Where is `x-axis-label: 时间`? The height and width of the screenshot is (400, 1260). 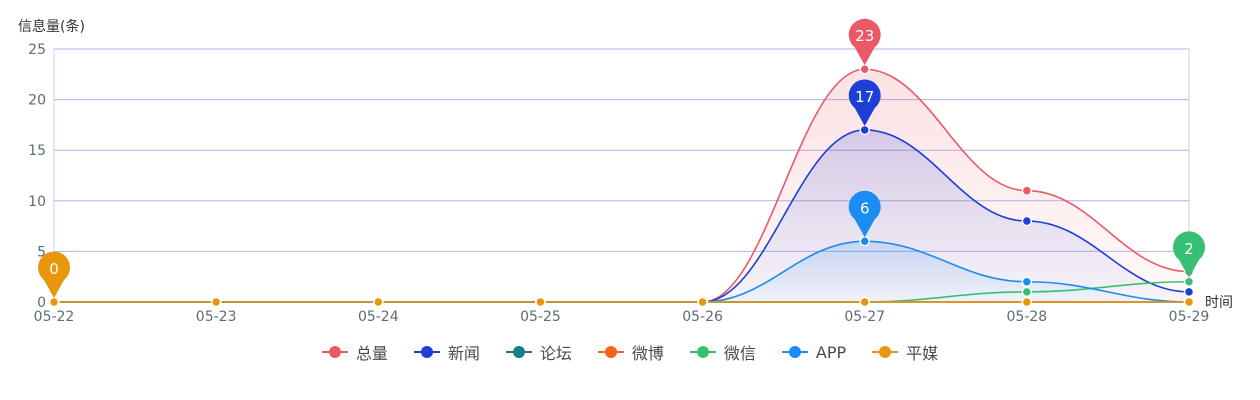 x-axis-label: 时间 is located at coordinates (1219, 303).